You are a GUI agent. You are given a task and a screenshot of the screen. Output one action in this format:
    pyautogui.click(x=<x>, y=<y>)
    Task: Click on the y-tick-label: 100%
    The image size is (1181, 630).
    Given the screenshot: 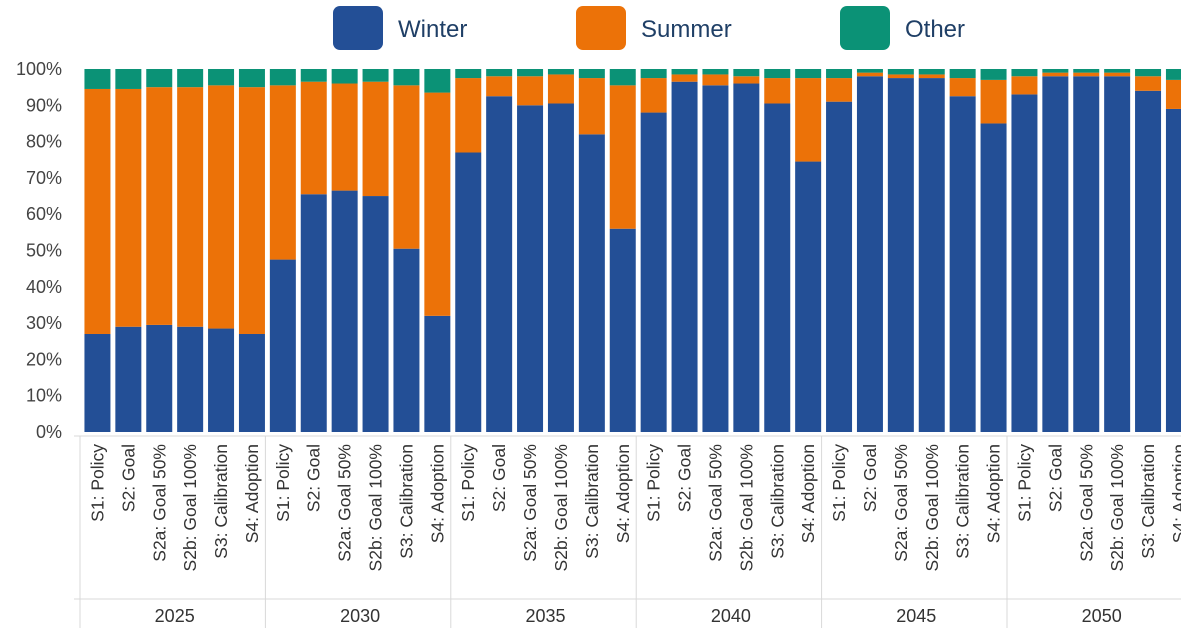 What is the action you would take?
    pyautogui.click(x=39, y=69)
    